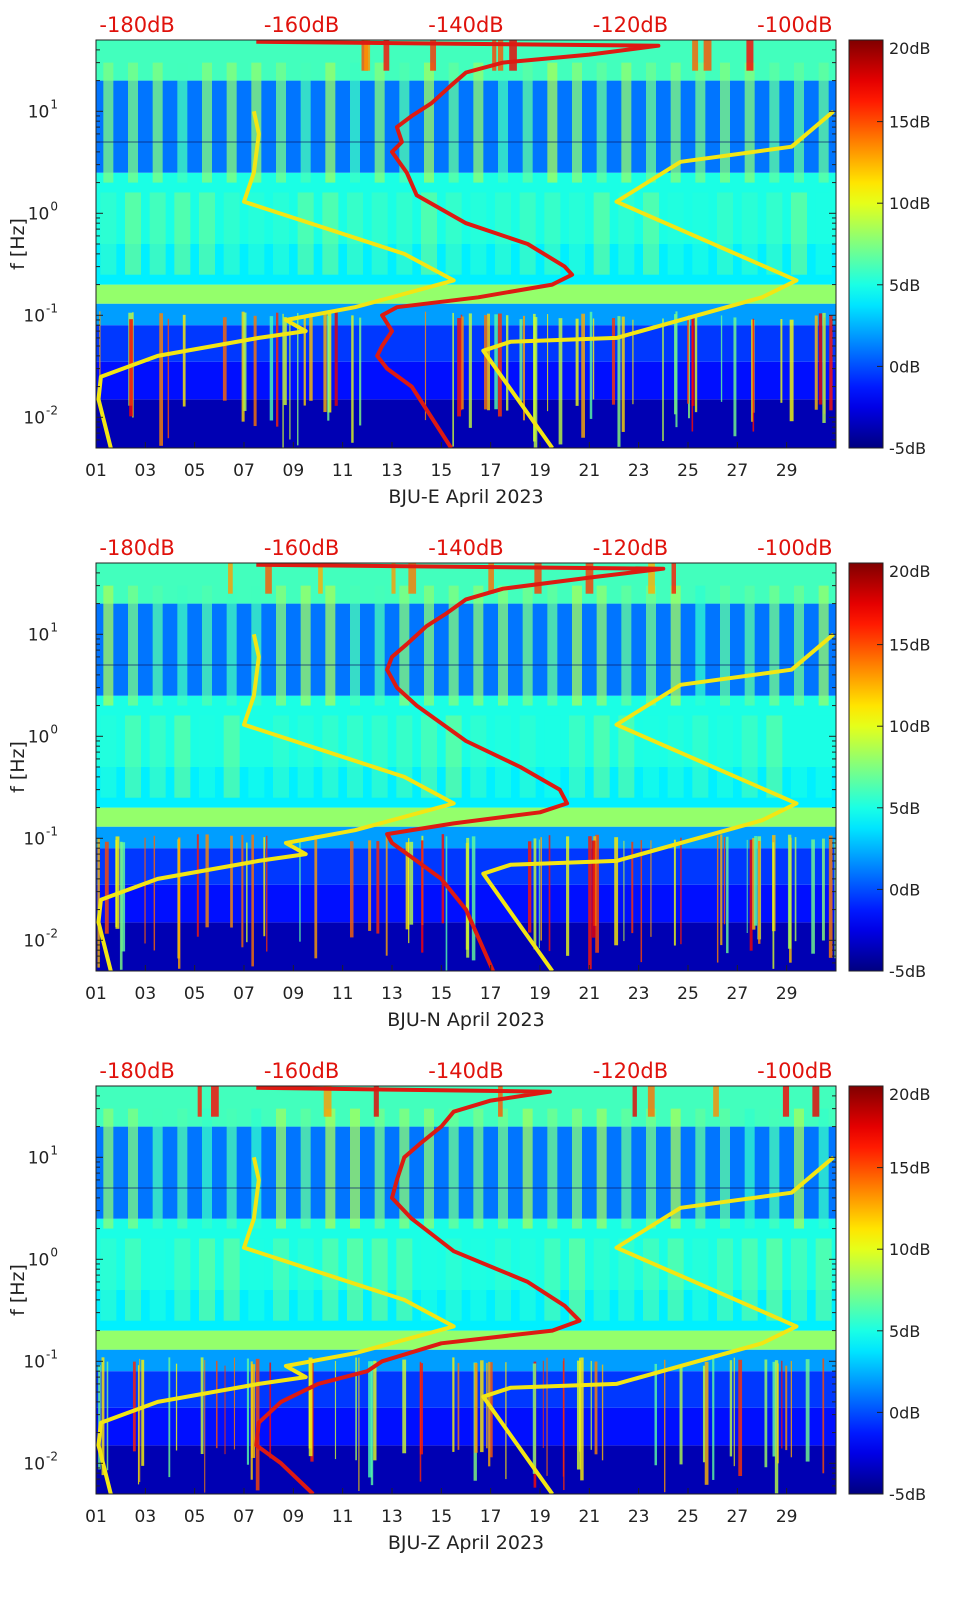 The image size is (962, 1599). Describe the element at coordinates (904, 889) in the screenshot. I see `colorbar-tick-label: 0dB` at that location.